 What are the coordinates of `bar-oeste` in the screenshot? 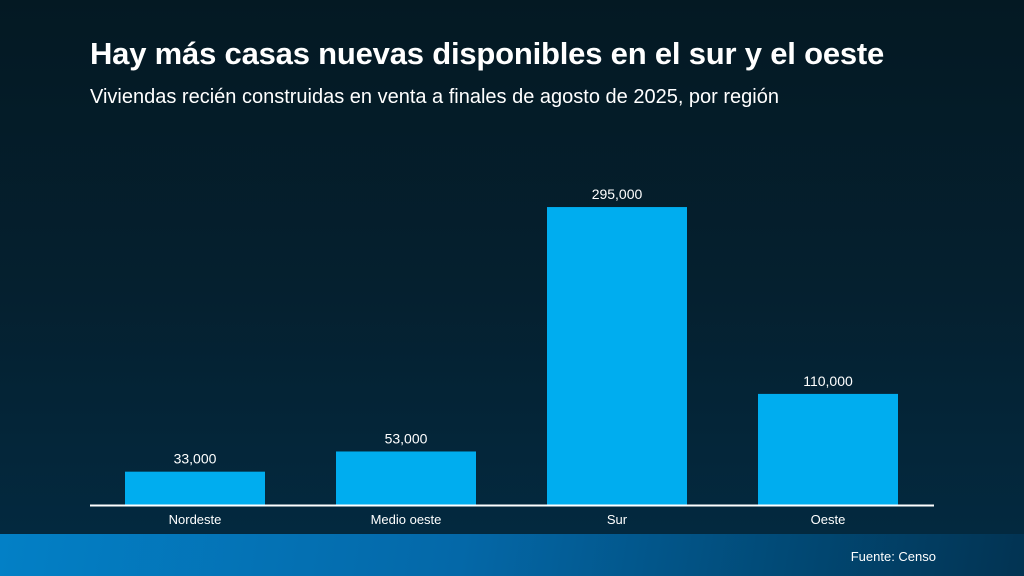 It's located at (828, 449).